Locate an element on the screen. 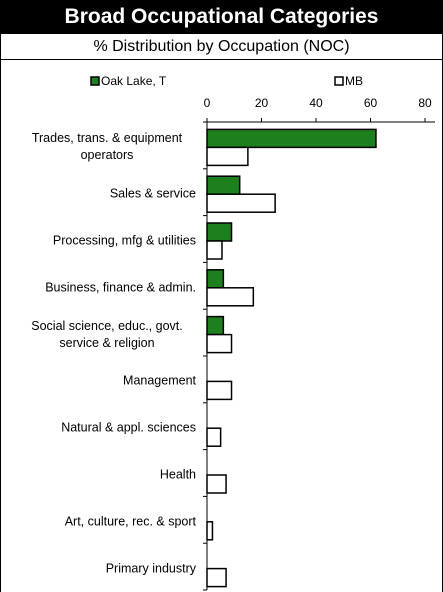  category-text: Trades, trans. & equipment operators is located at coordinates (107, 147).